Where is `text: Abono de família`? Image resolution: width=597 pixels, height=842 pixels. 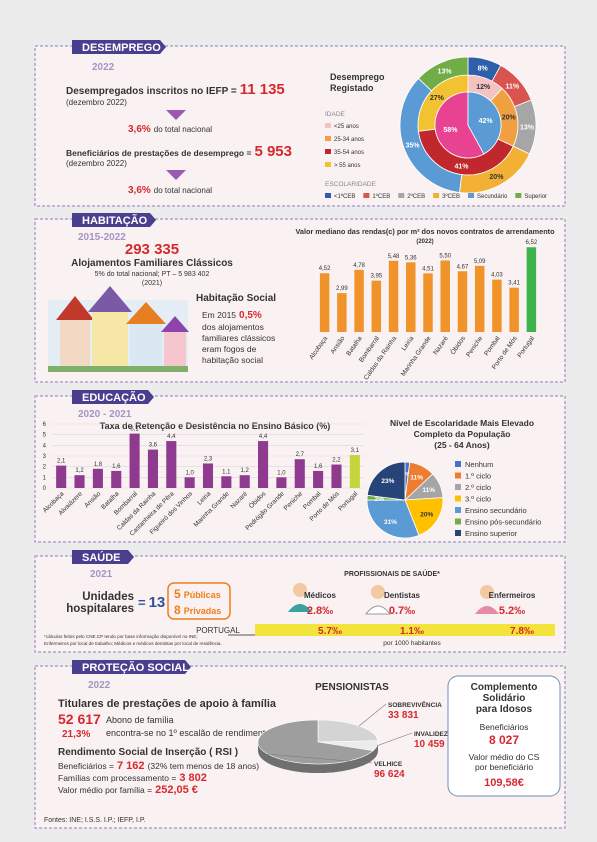
text: Abono de família is located at coordinates (140, 720).